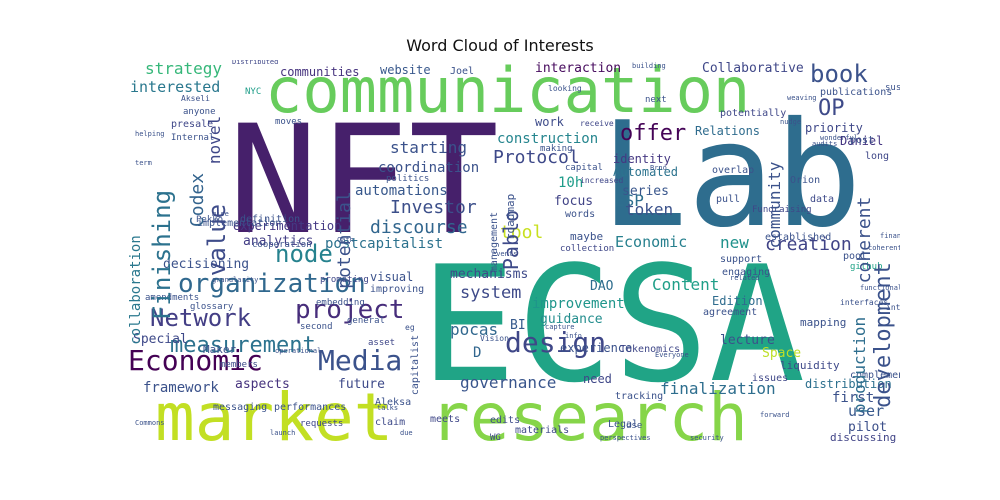  What do you see at coordinates (201, 318) in the screenshot?
I see `cloud-word-10: Network` at bounding box center [201, 318].